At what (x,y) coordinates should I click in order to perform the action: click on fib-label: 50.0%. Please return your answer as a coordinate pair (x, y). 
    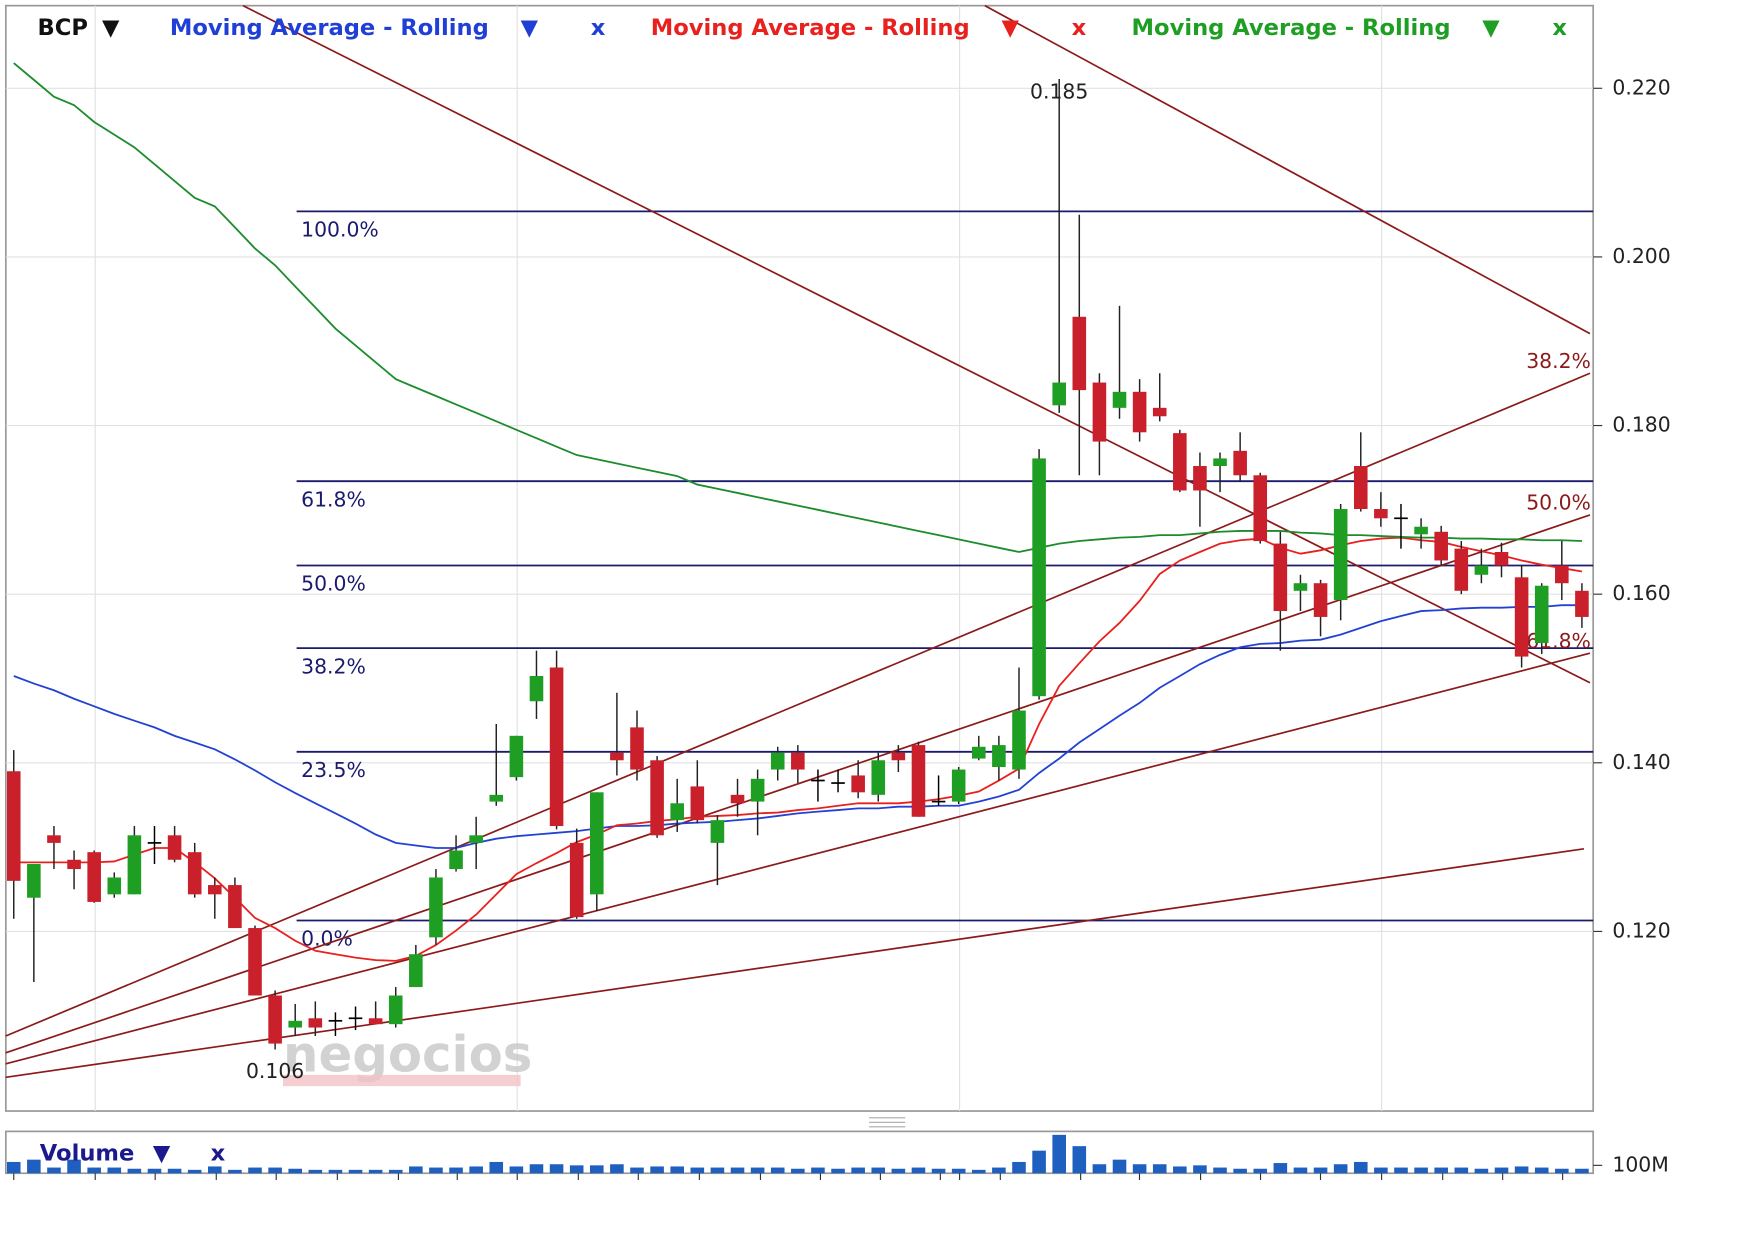
    Looking at the image, I should click on (333, 584).